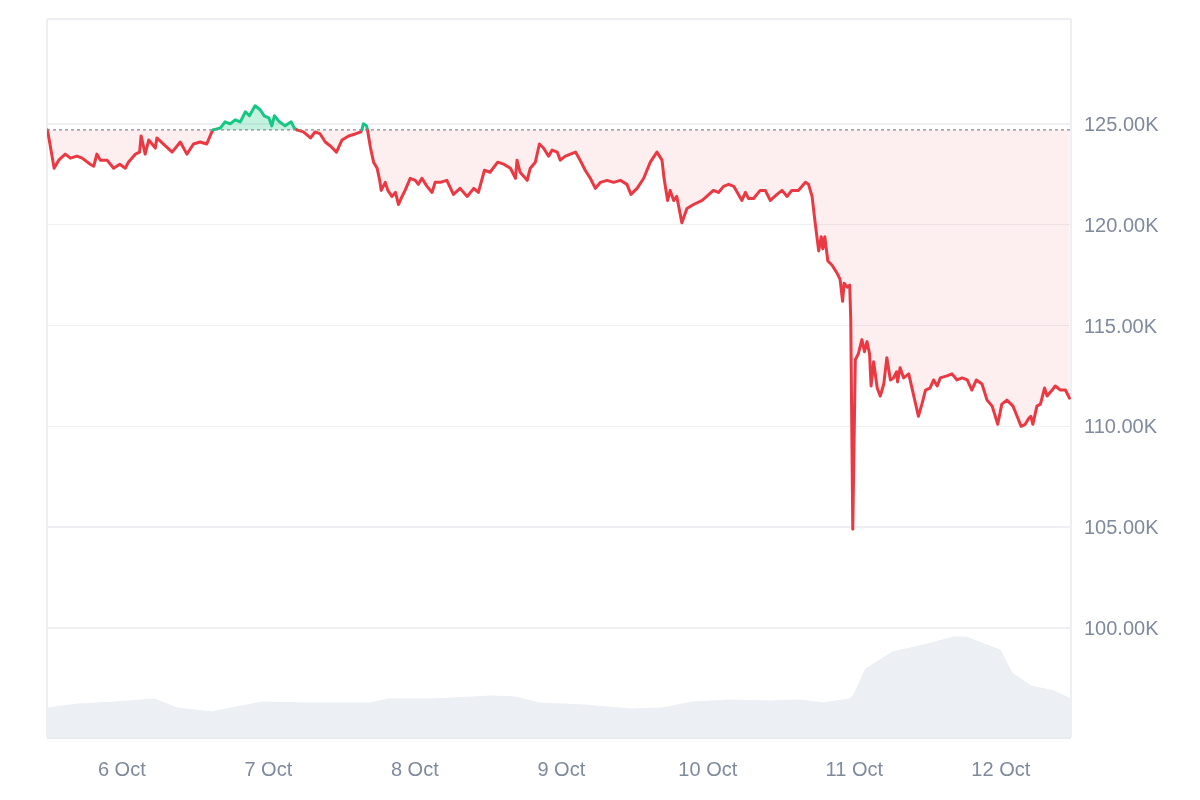 The height and width of the screenshot is (800, 1200). What do you see at coordinates (122, 768) in the screenshot?
I see `x-tick-label: 6 Oct` at bounding box center [122, 768].